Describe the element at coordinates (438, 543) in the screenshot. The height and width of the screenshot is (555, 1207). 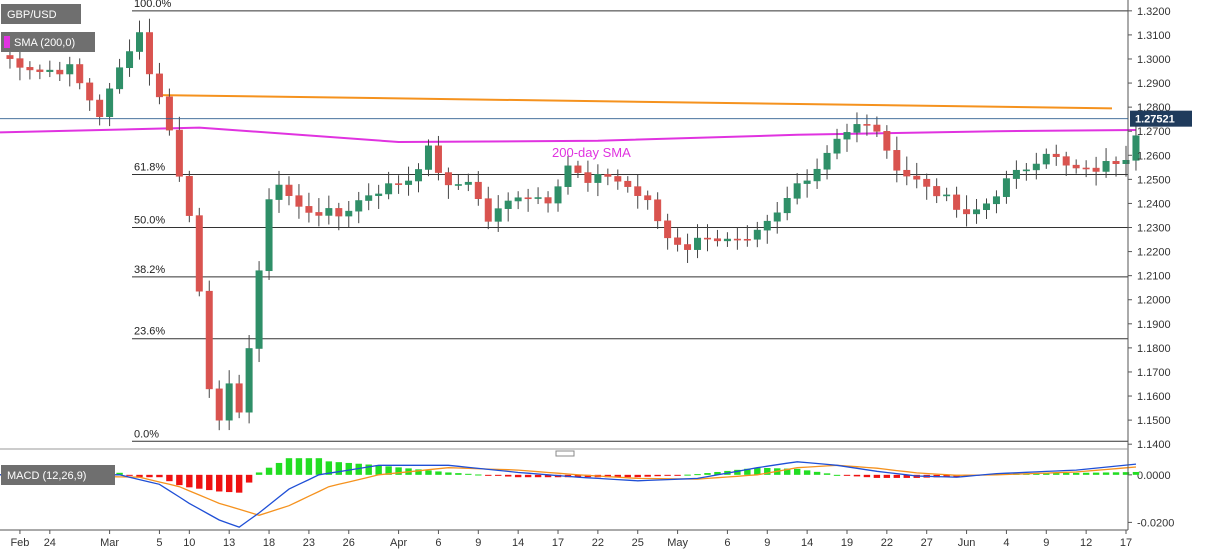
I see `time-tick-label: 6` at that location.